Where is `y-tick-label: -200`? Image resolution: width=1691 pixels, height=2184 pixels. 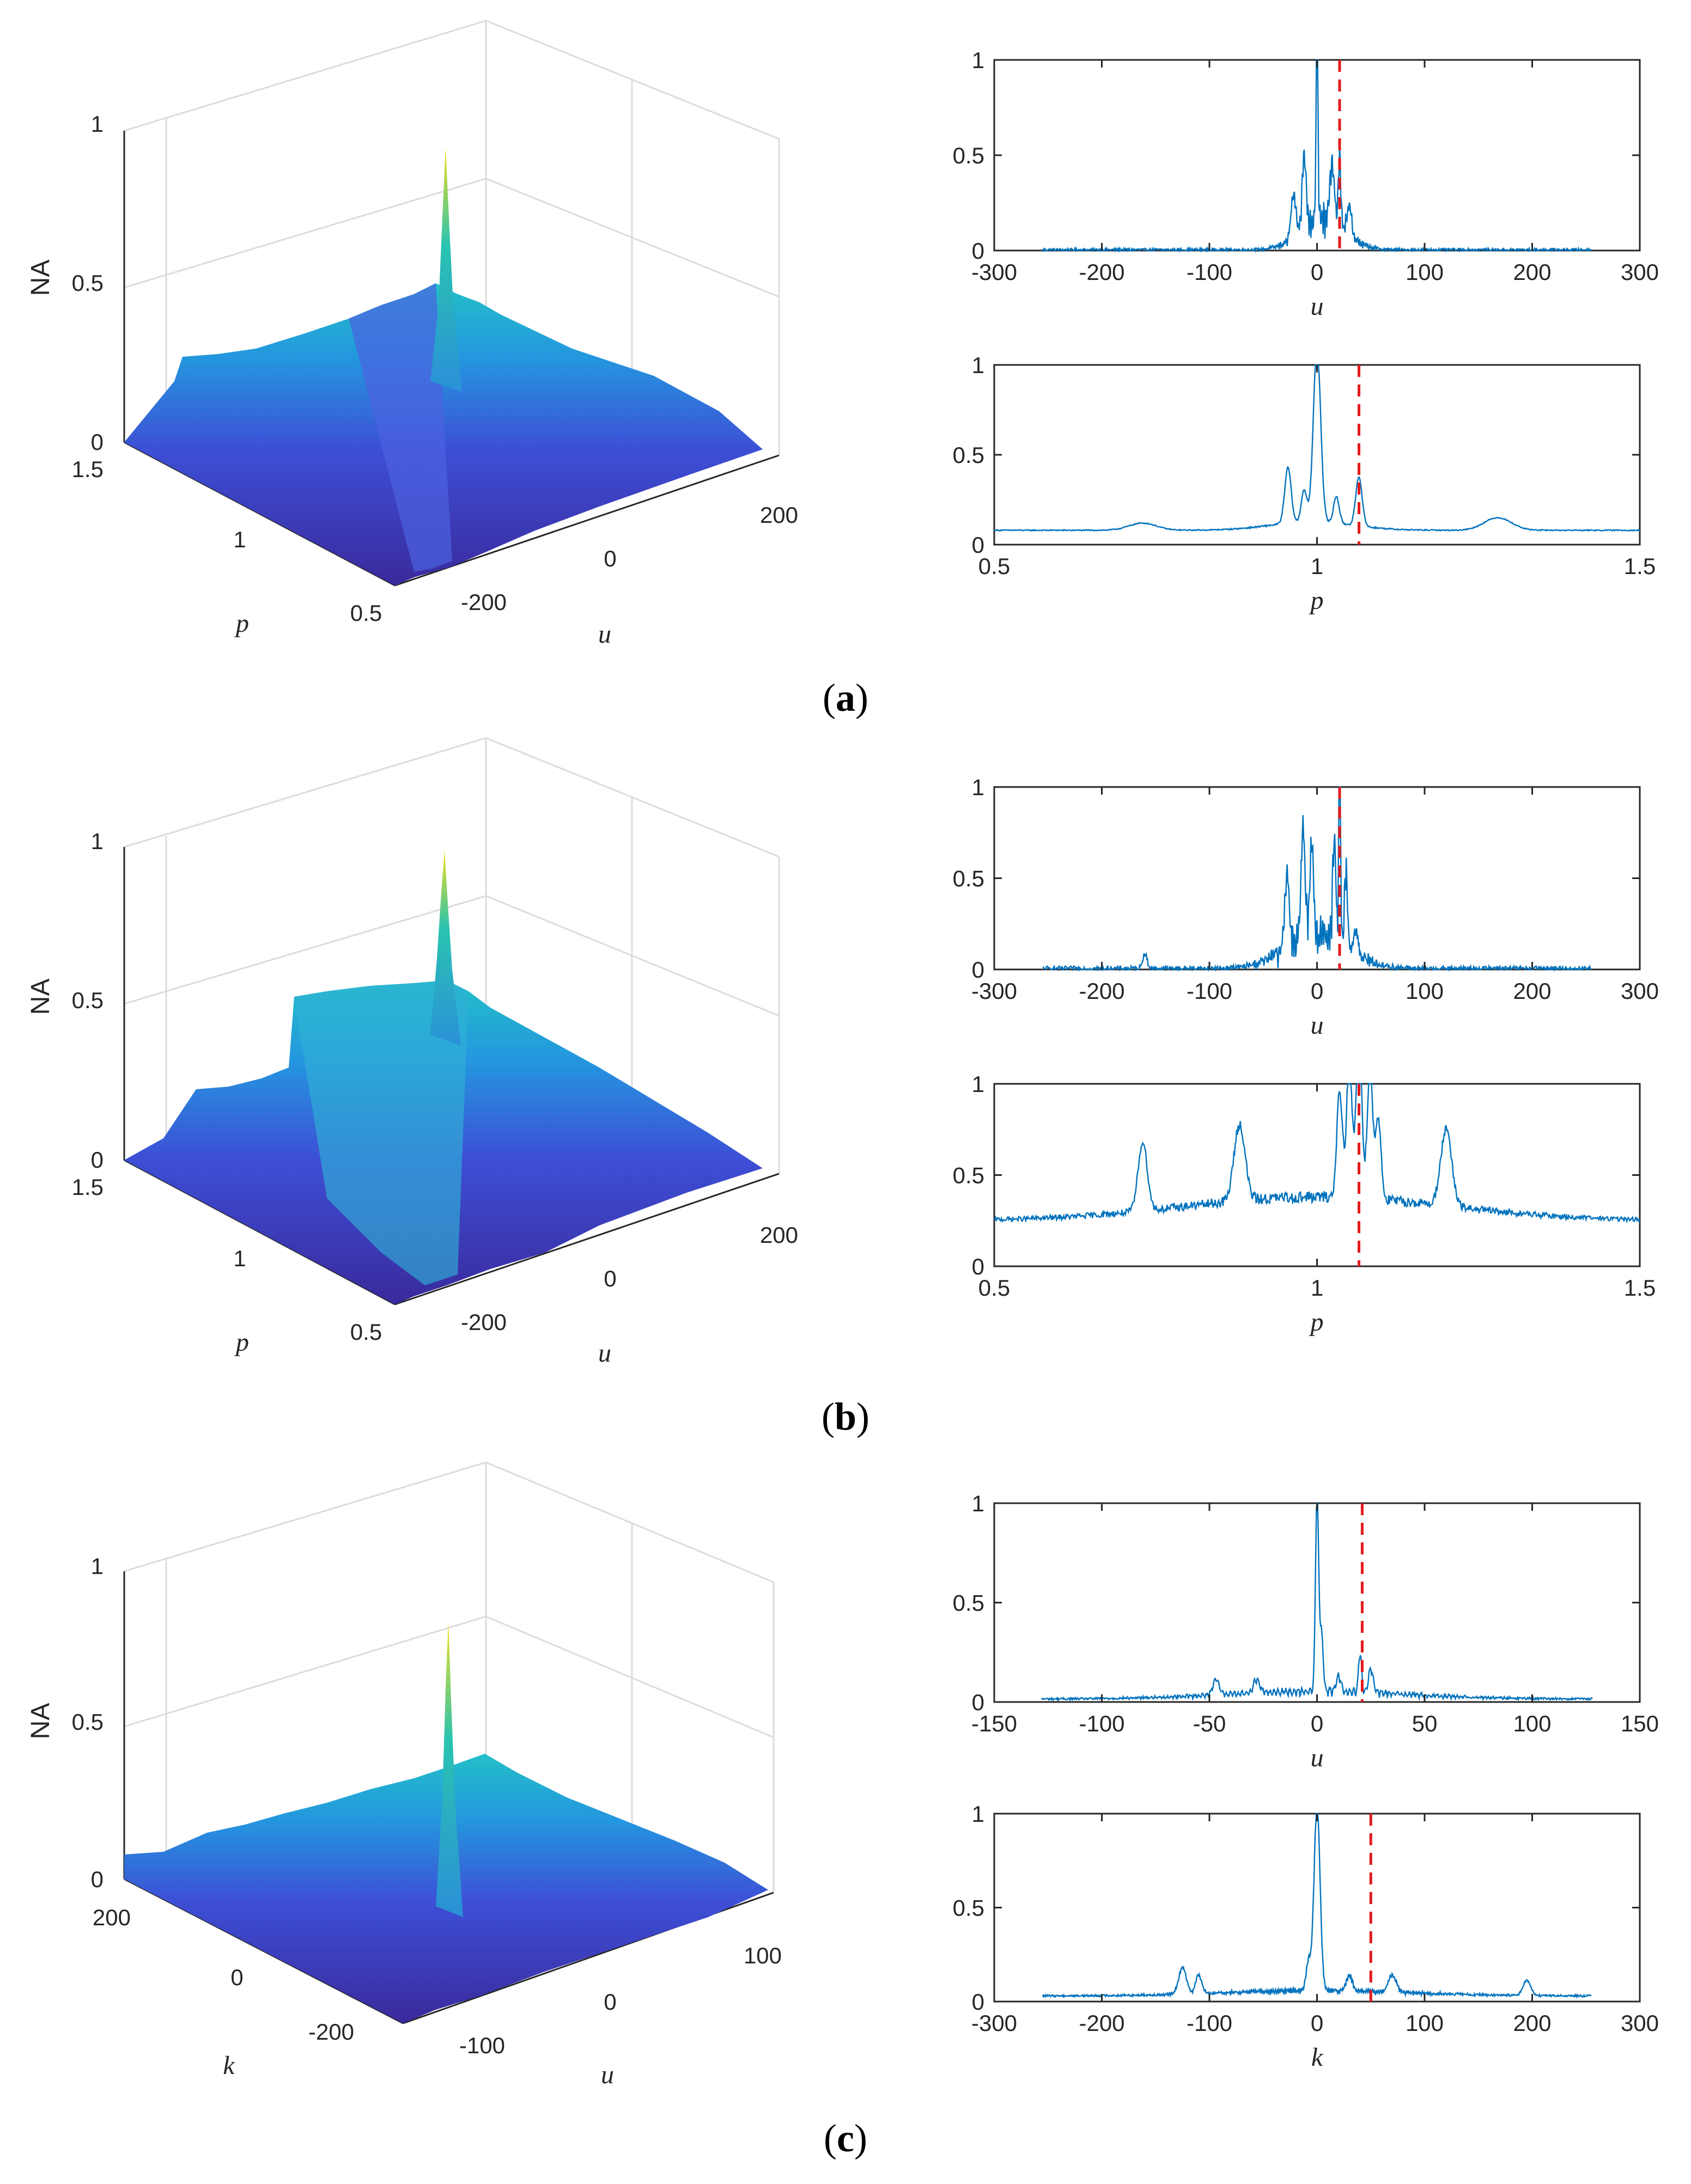
y-tick-label: -200 is located at coordinates (331, 2032).